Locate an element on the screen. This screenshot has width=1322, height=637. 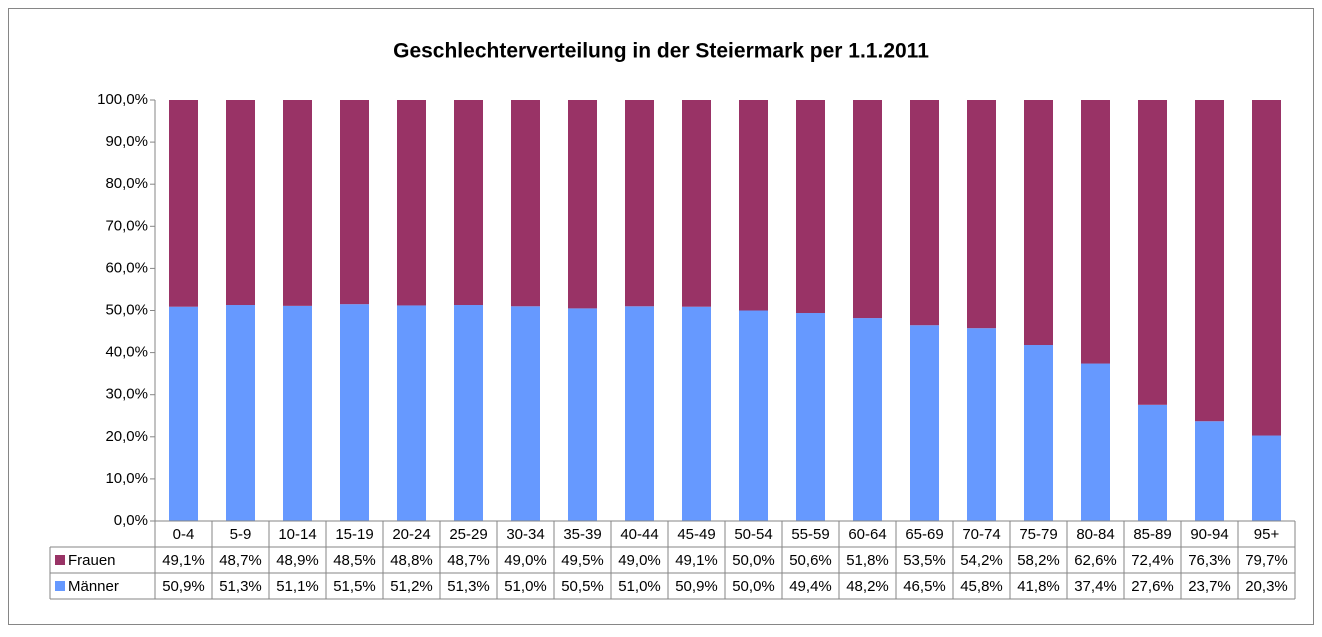
table-value: 50,5% is located at coordinates (582, 586).